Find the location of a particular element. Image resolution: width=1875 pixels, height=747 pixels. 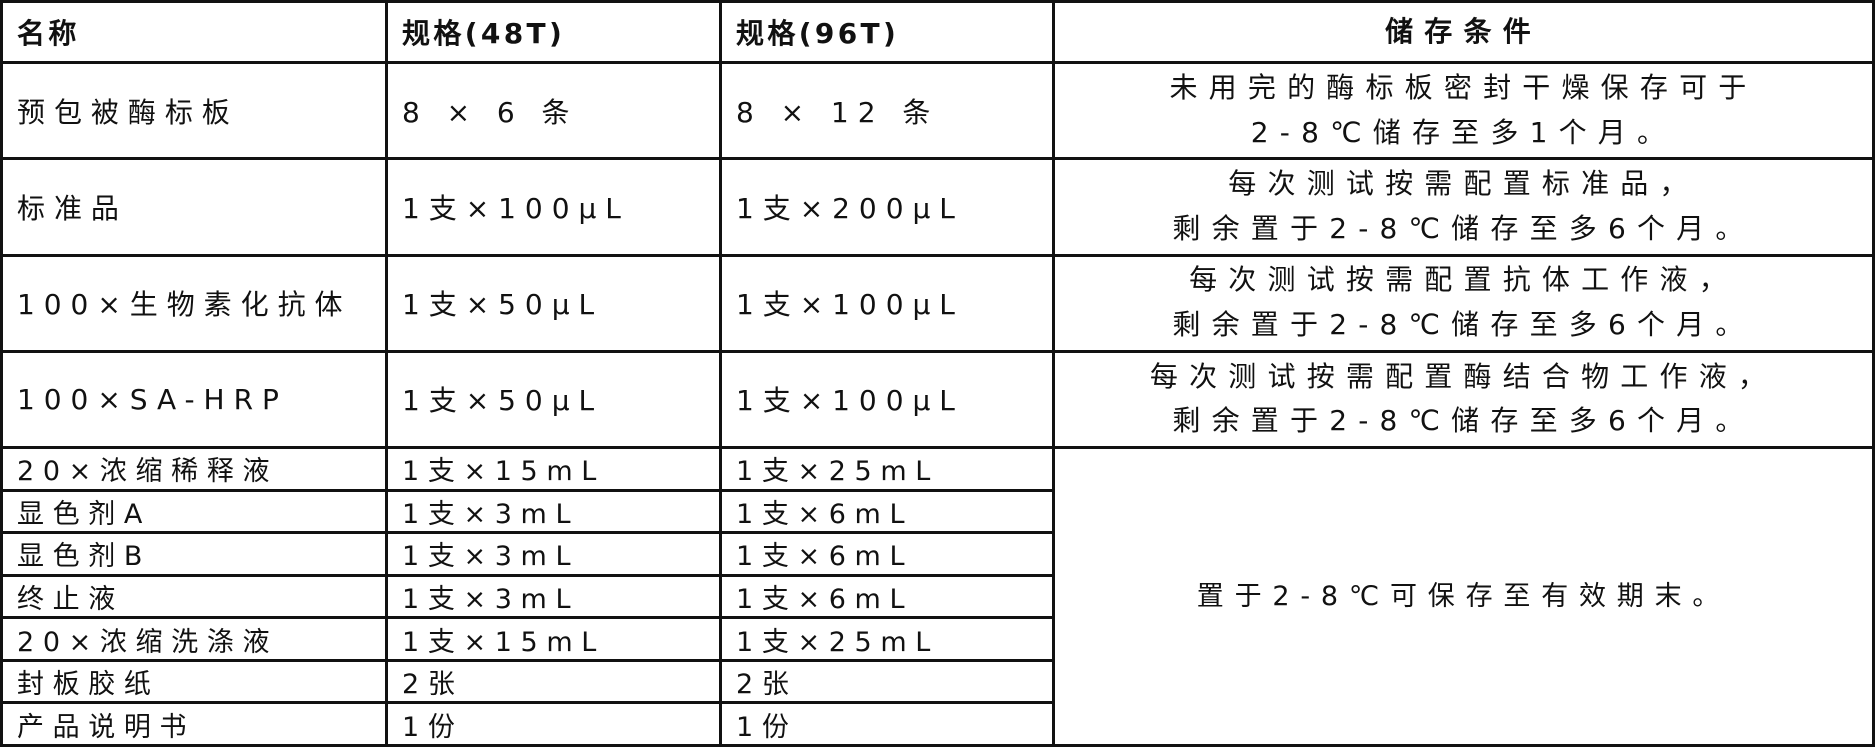

table-row: 显色剂B 1支×3mL 1支×6mL is located at coordinates (937, 554).